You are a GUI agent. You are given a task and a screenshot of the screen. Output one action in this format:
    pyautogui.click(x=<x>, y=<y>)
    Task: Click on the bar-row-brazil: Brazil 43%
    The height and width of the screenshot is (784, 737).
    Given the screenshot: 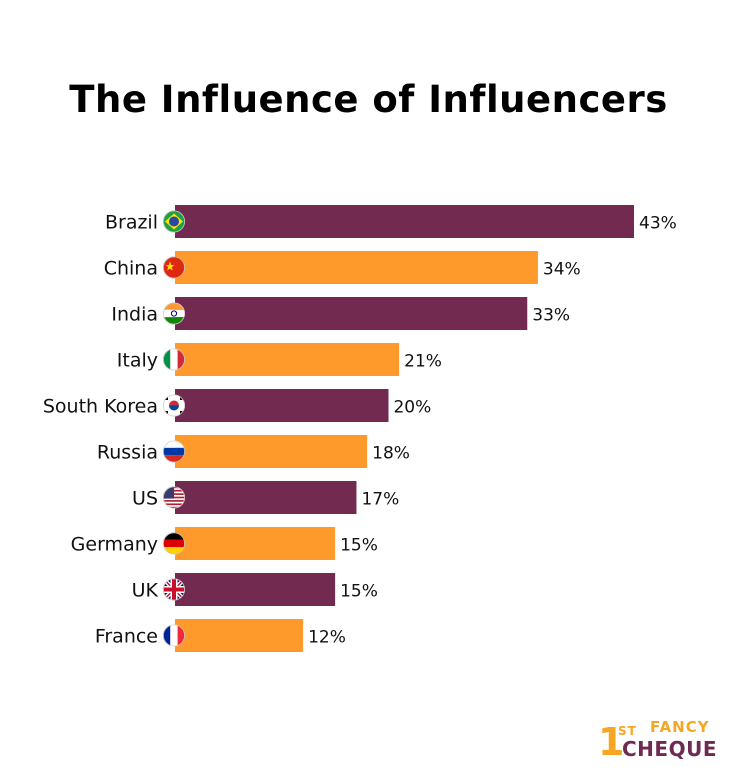 What is the action you would take?
    pyautogui.click(x=391, y=221)
    